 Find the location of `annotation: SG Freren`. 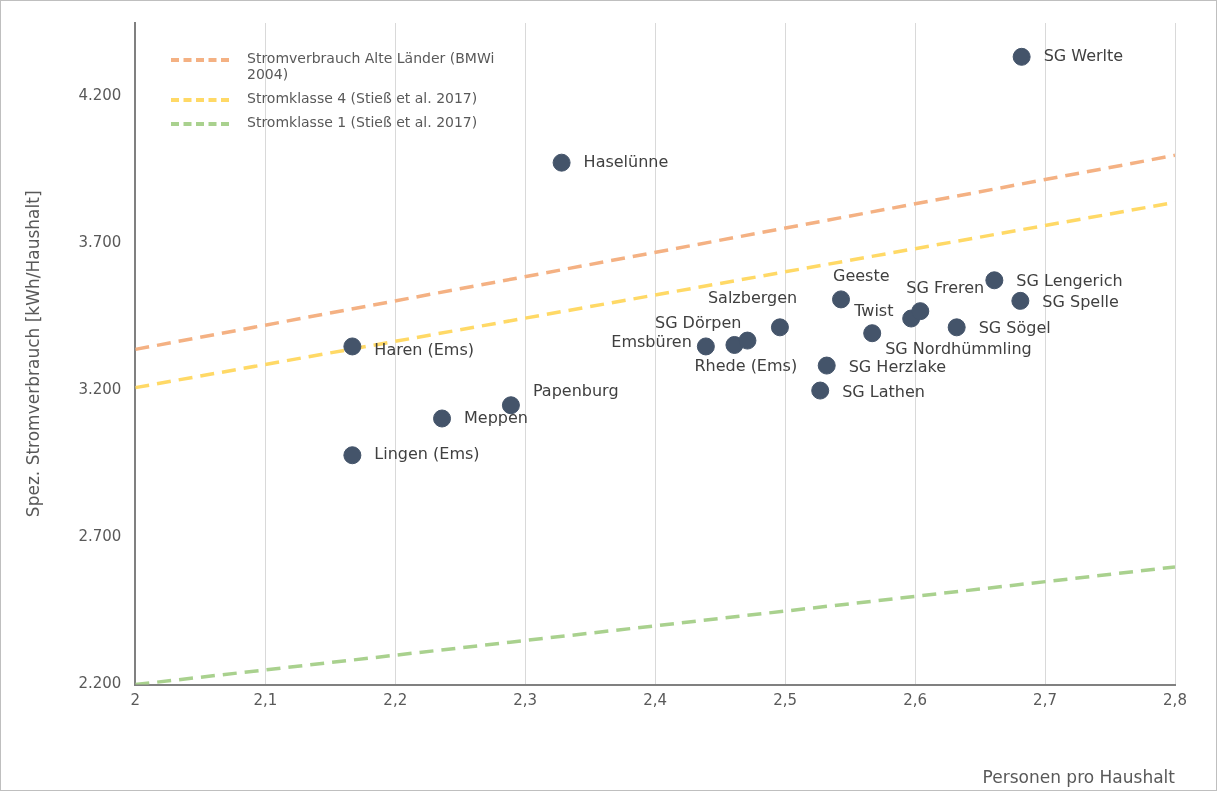

annotation: SG Freren is located at coordinates (945, 288).